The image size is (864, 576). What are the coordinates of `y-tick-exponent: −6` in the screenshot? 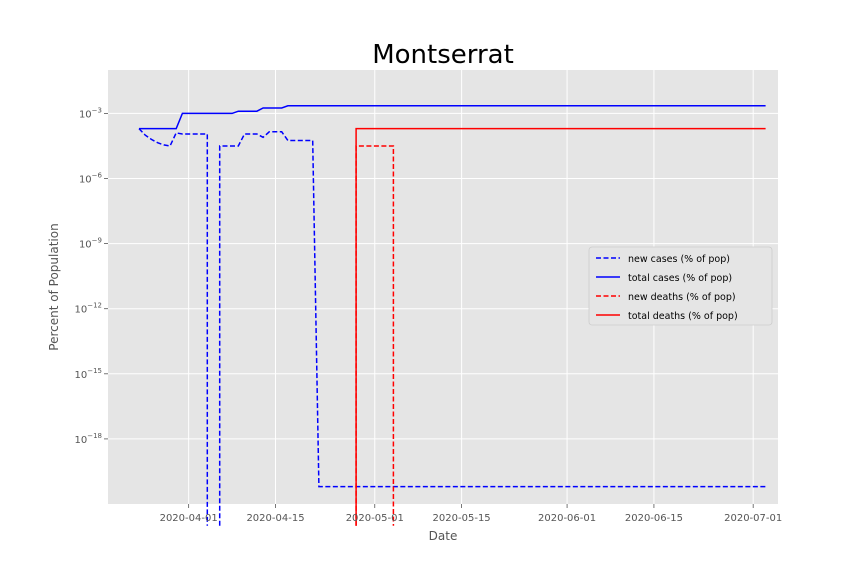 It's located at (97, 176).